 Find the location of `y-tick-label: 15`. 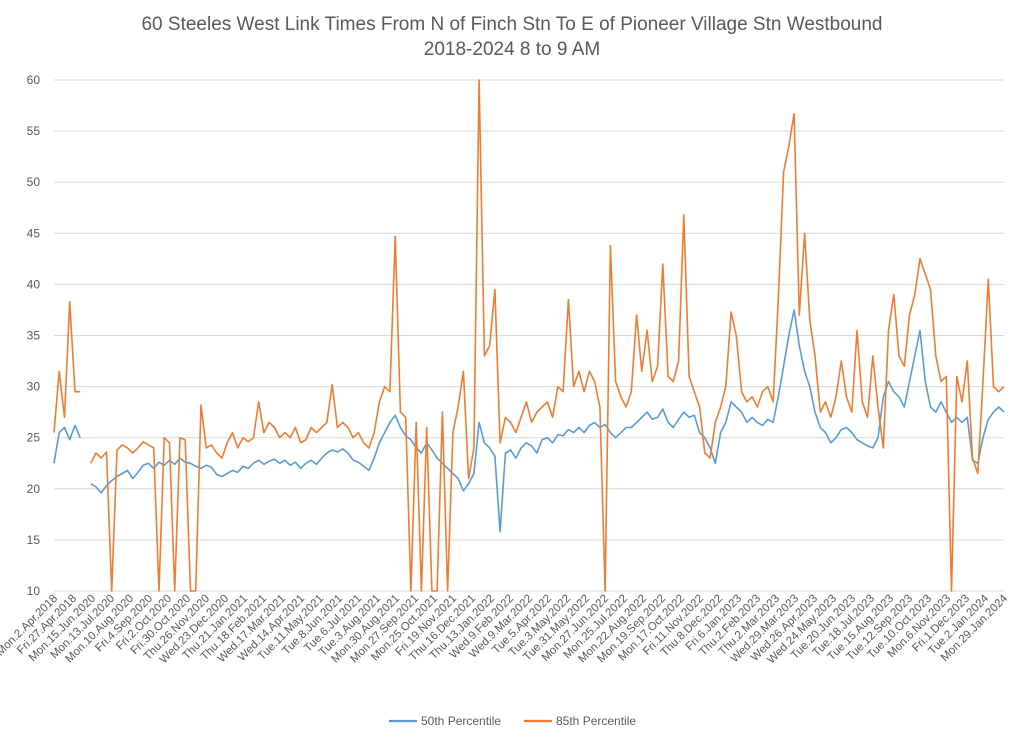

y-tick-label: 15 is located at coordinates (34, 540).